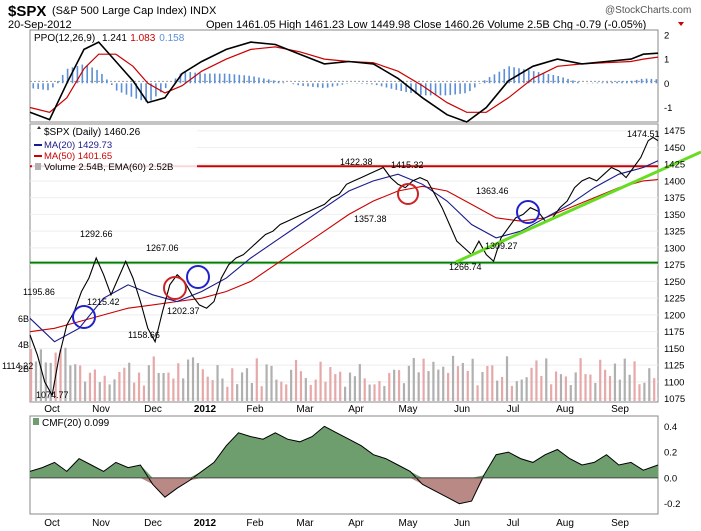 This screenshot has height=531, width=701. What do you see at coordinates (255, 409) in the screenshot?
I see `x-tick-label: Feb` at bounding box center [255, 409].